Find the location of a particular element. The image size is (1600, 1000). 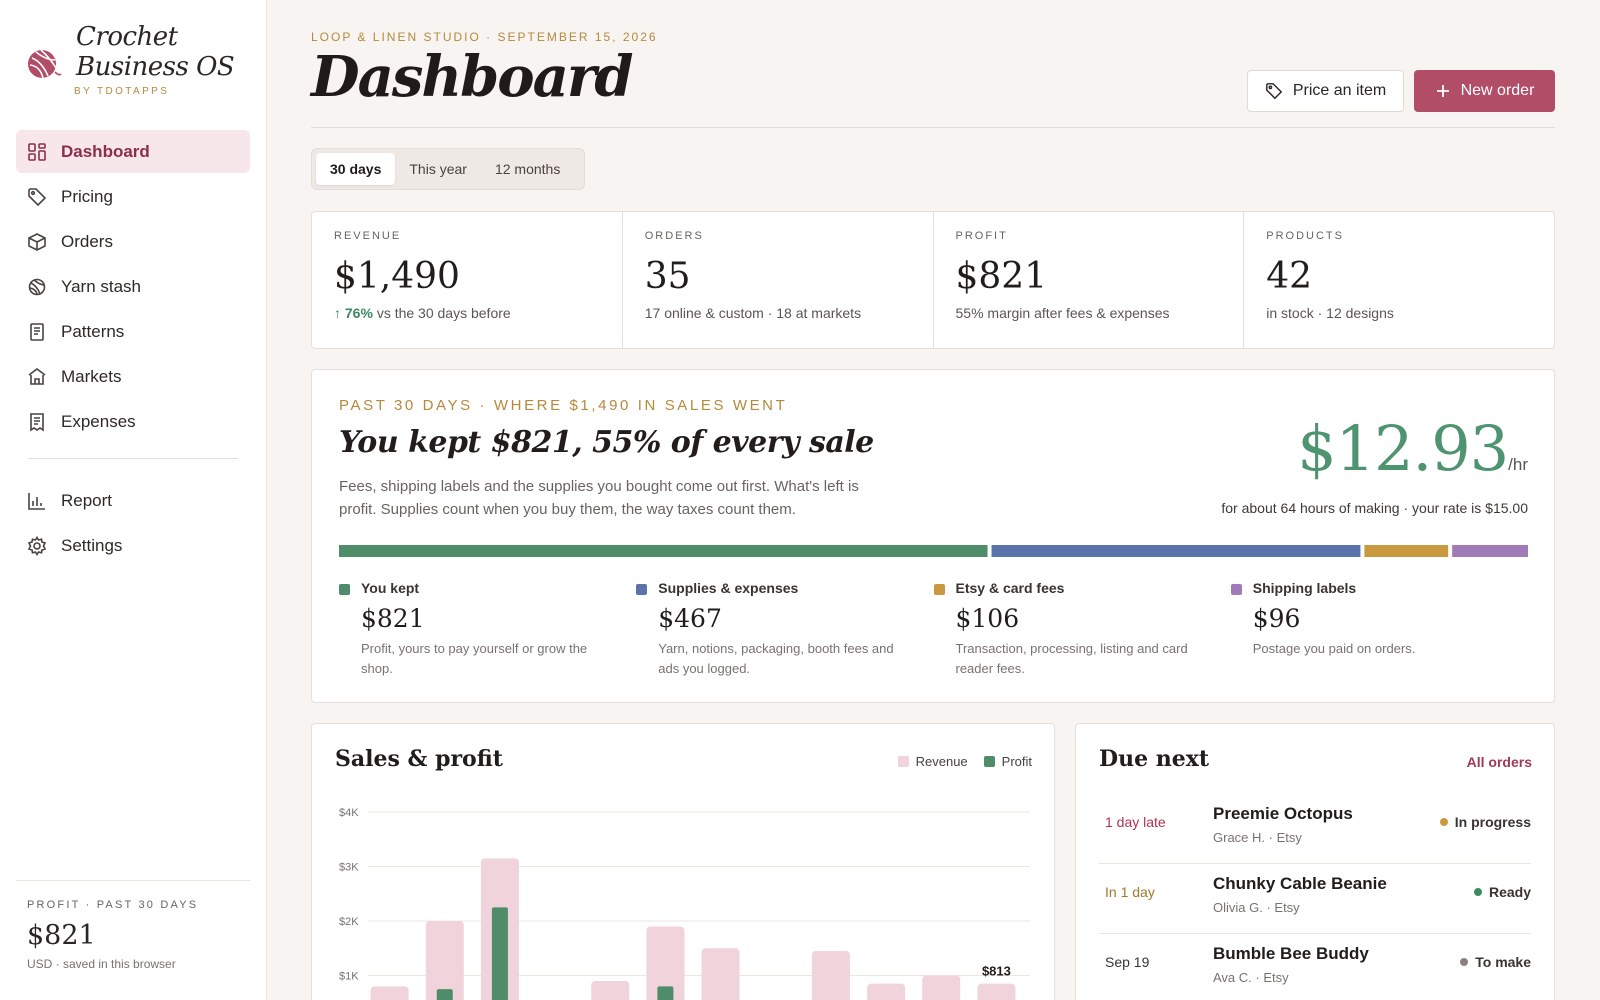

sidebar-item-expenses: Expenses is located at coordinates (133, 421).